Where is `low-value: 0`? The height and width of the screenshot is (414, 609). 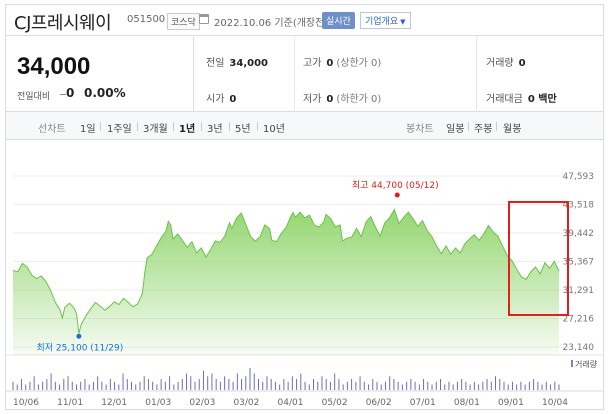
low-value: 0 is located at coordinates (330, 99).